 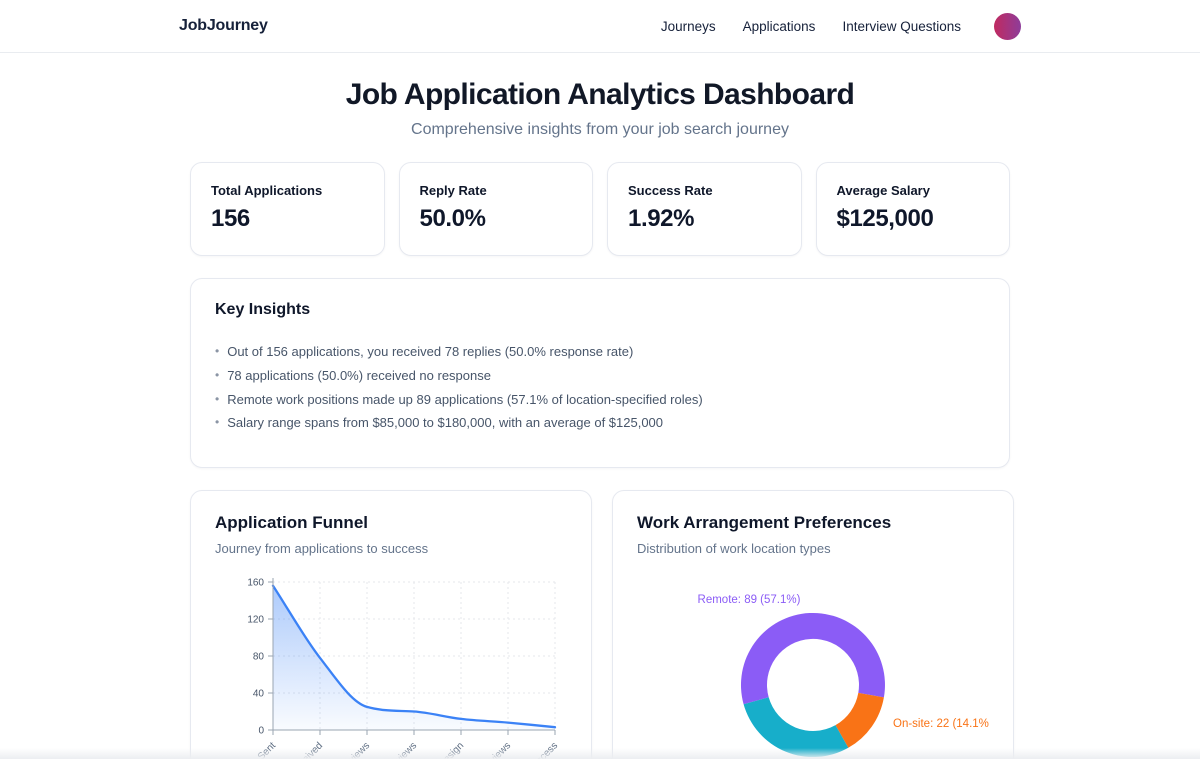 I want to click on funnel-chart-subtitle: Journey from applications to success, so click(x=322, y=548).